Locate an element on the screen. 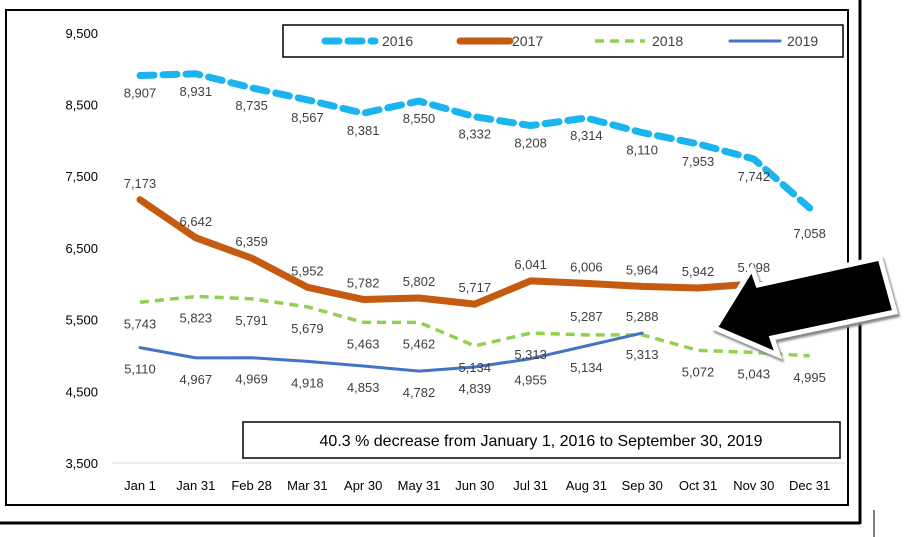  x-tick-label: Nov 30 is located at coordinates (753, 485).